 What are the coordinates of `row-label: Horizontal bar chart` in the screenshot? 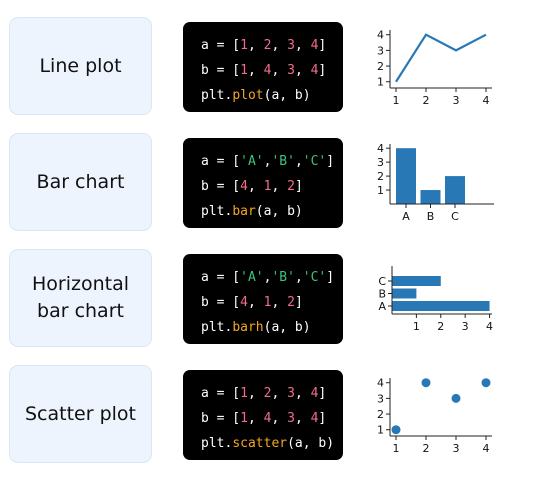 It's located at (80, 298).